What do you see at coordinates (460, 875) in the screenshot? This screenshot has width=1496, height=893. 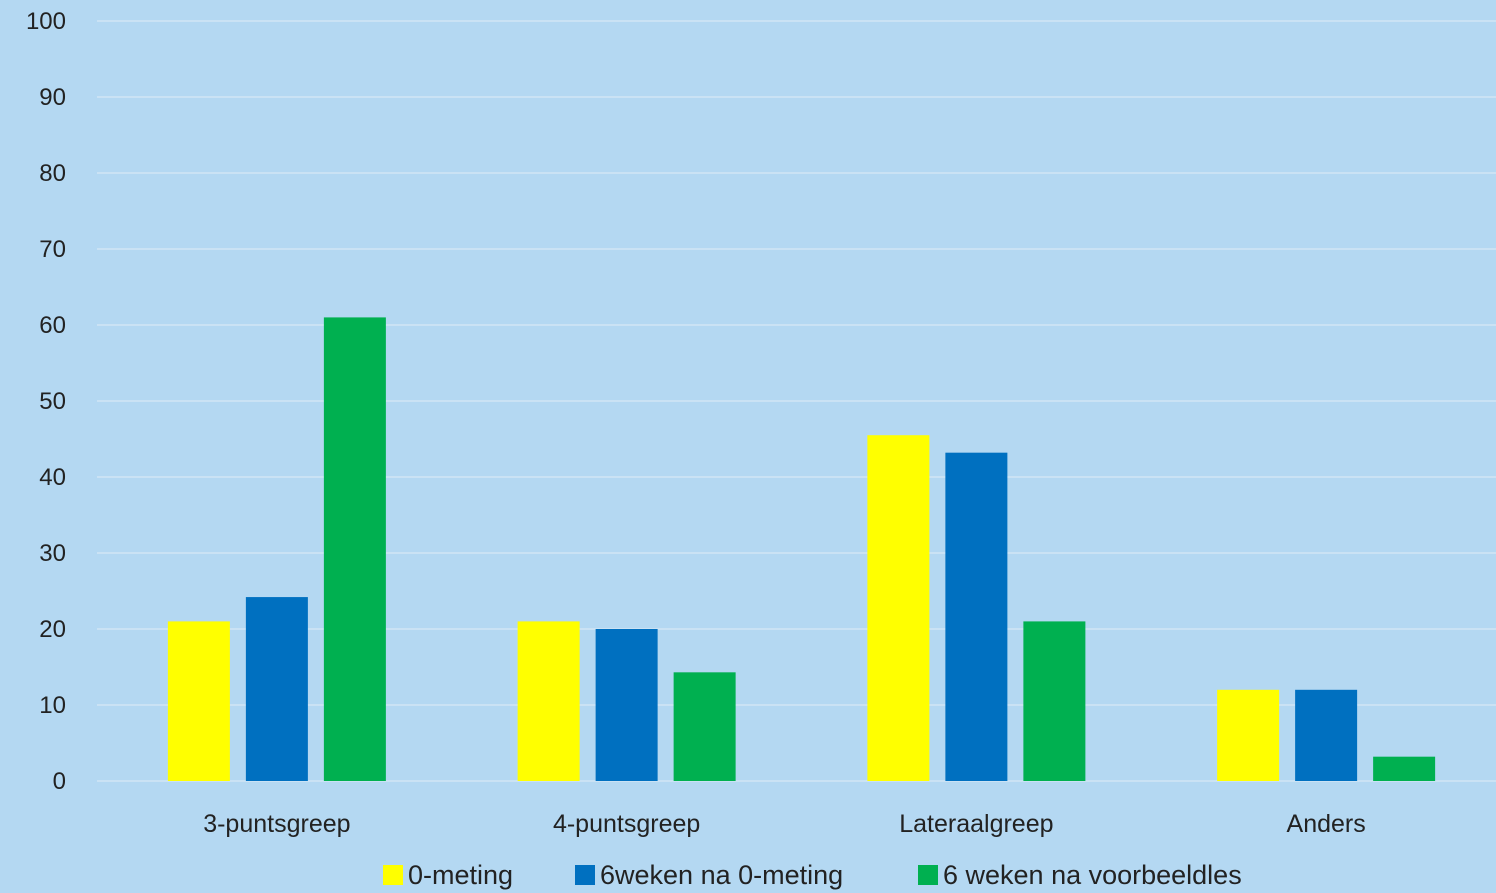 I see `legend-label: 0-meting` at bounding box center [460, 875].